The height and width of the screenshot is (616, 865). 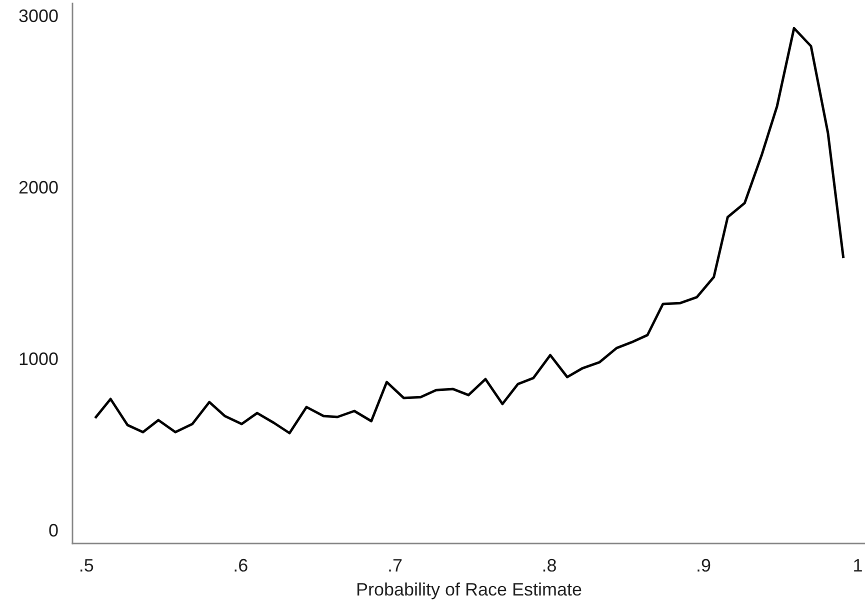 I want to click on y-tick-label: 0, so click(x=53, y=530).